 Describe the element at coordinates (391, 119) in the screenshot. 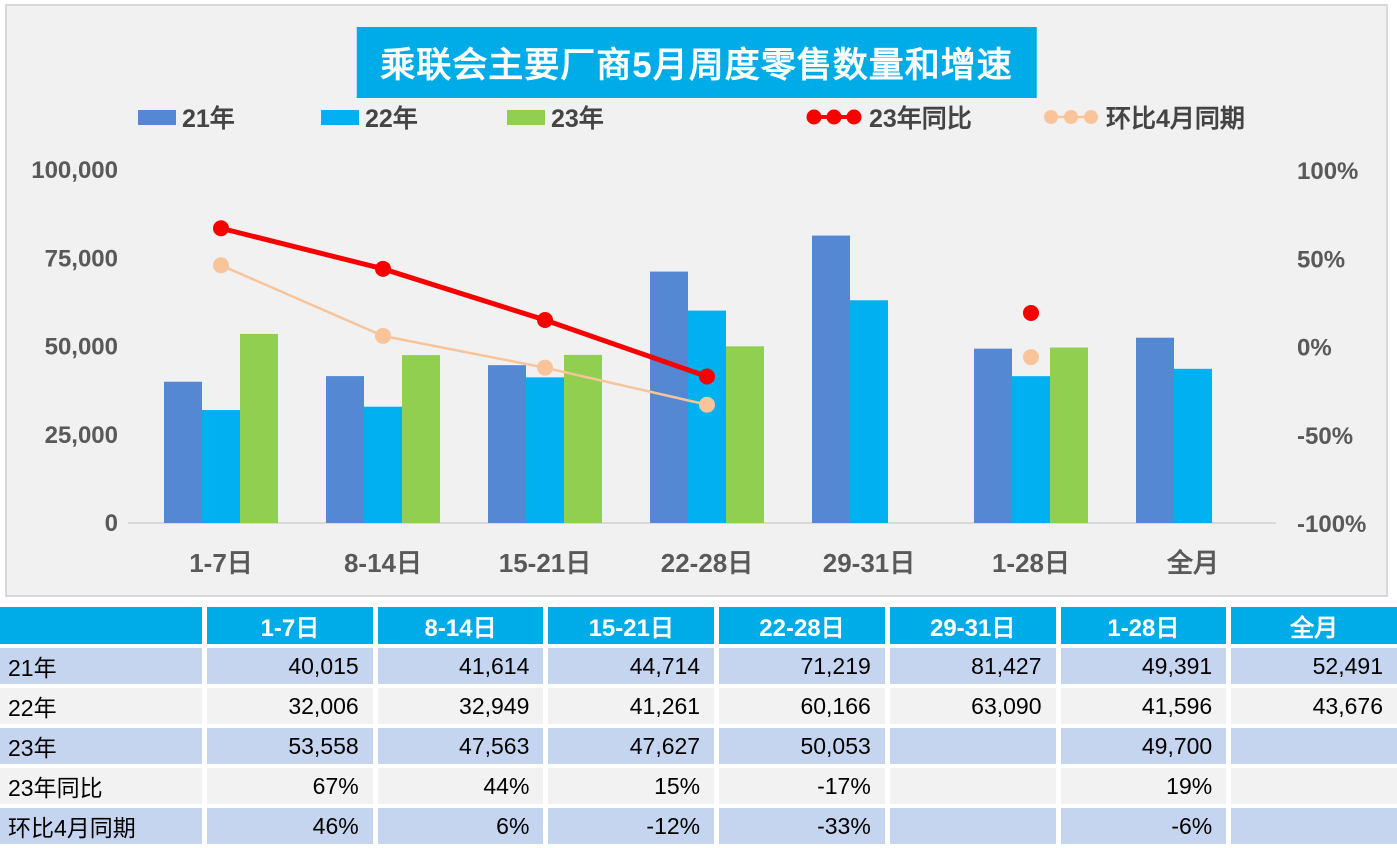

I see `legend-label-22: 22年` at that location.